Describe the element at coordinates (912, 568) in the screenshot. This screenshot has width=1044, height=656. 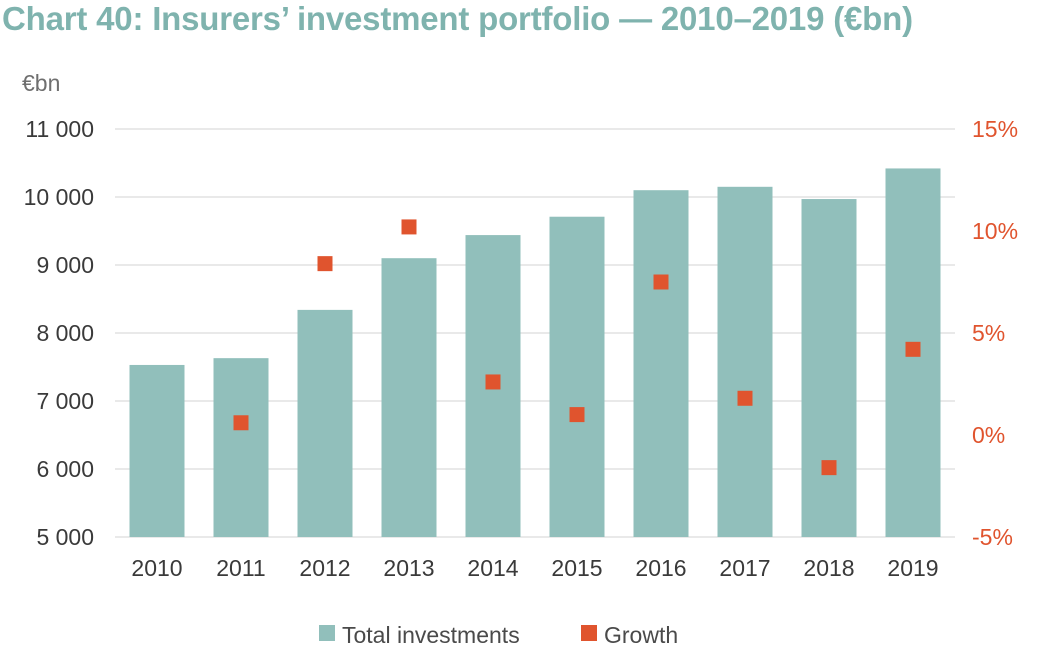
I see `x-tick-label: 2019` at that location.